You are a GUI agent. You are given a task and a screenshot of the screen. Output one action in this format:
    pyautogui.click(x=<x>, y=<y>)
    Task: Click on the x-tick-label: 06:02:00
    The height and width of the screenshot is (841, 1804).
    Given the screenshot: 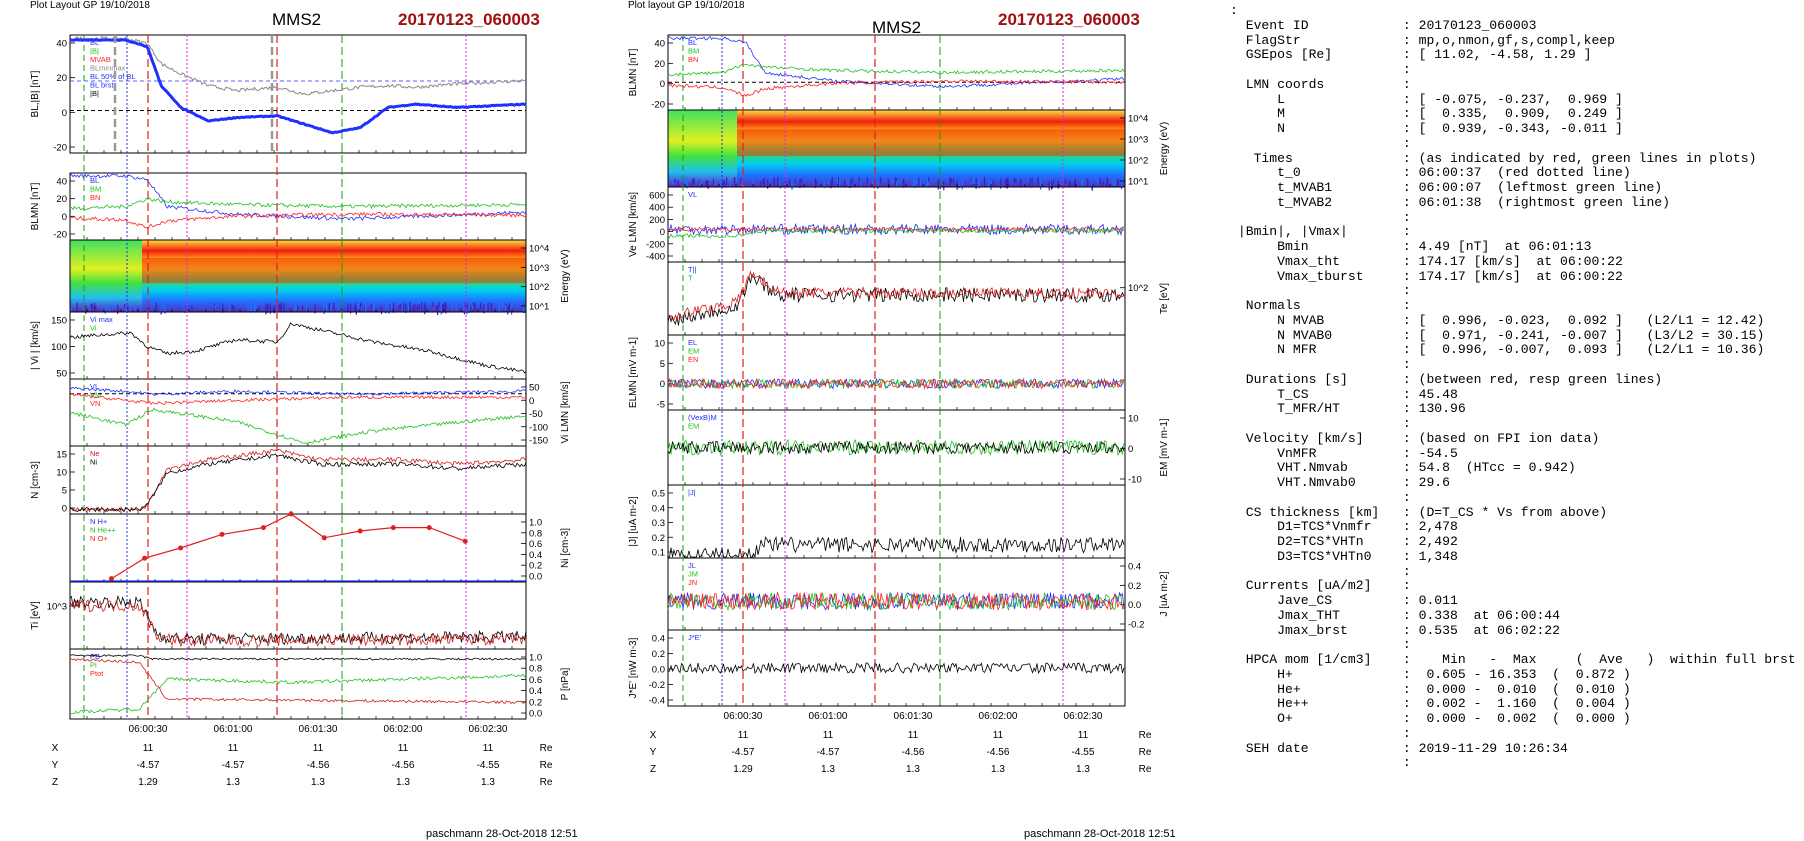 What is the action you would take?
    pyautogui.click(x=998, y=716)
    